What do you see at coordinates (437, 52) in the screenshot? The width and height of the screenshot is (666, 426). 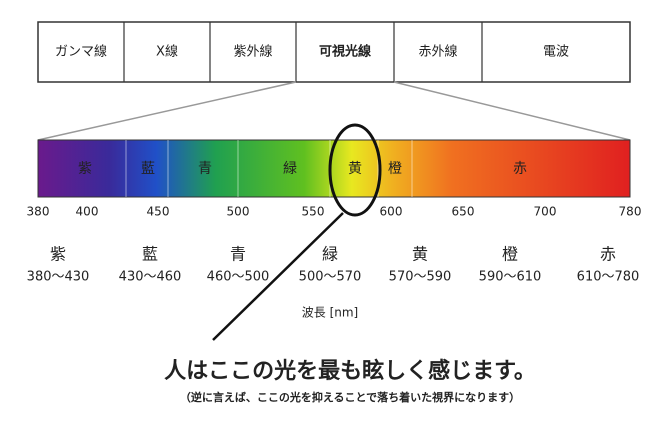 I see `band-label: 赤外線` at bounding box center [437, 52].